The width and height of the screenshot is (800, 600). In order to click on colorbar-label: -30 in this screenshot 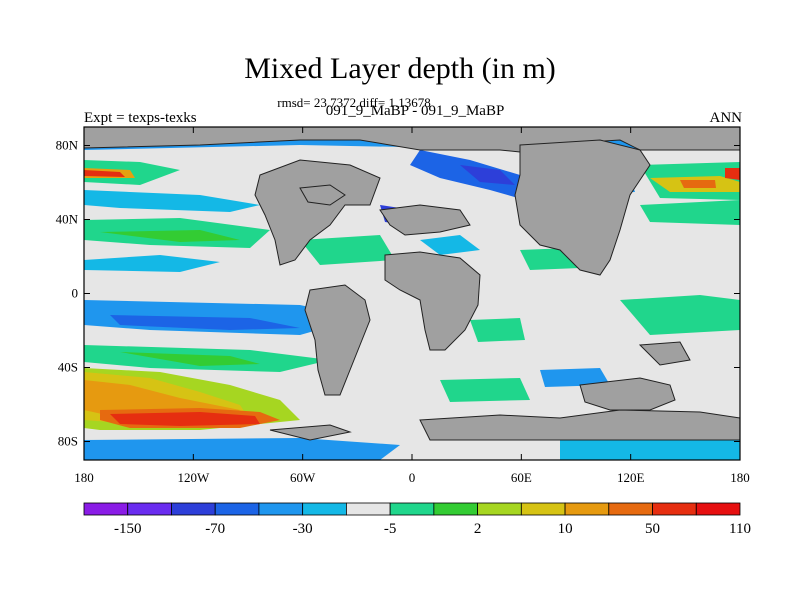, I will do `click(303, 529)`.